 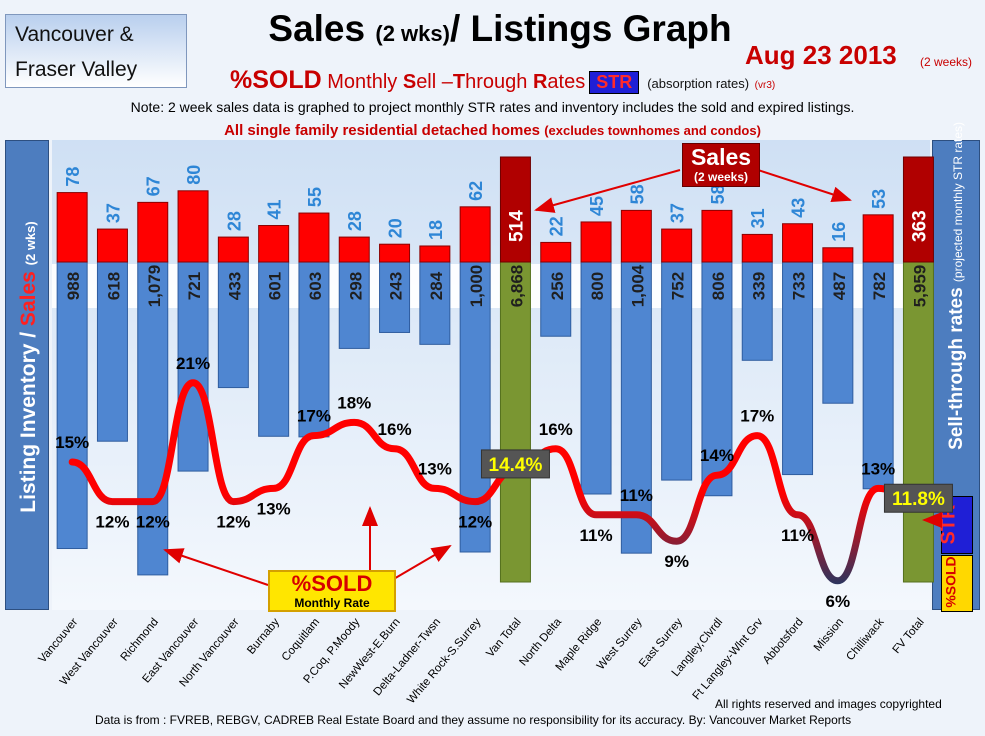 I want to click on sales-label: 31, so click(x=758, y=218).